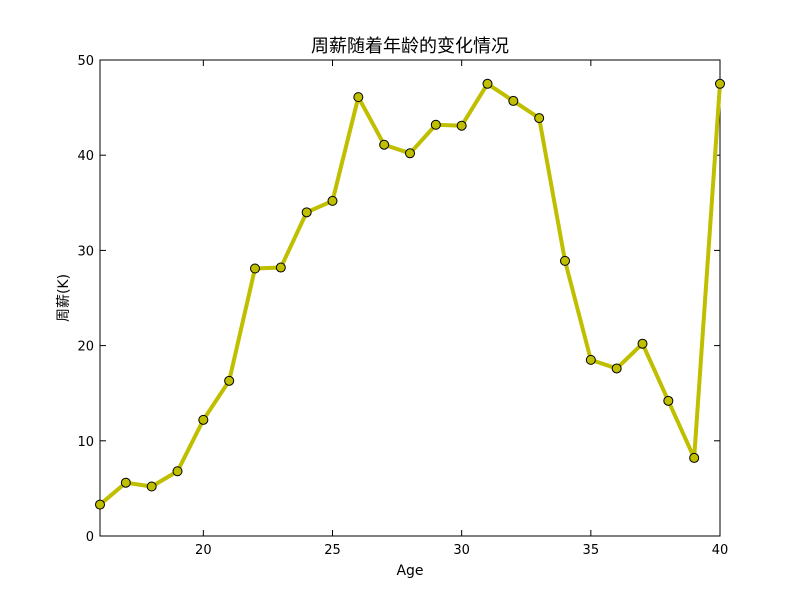  What do you see at coordinates (591, 550) in the screenshot?
I see `x-tick-label: 35` at bounding box center [591, 550].